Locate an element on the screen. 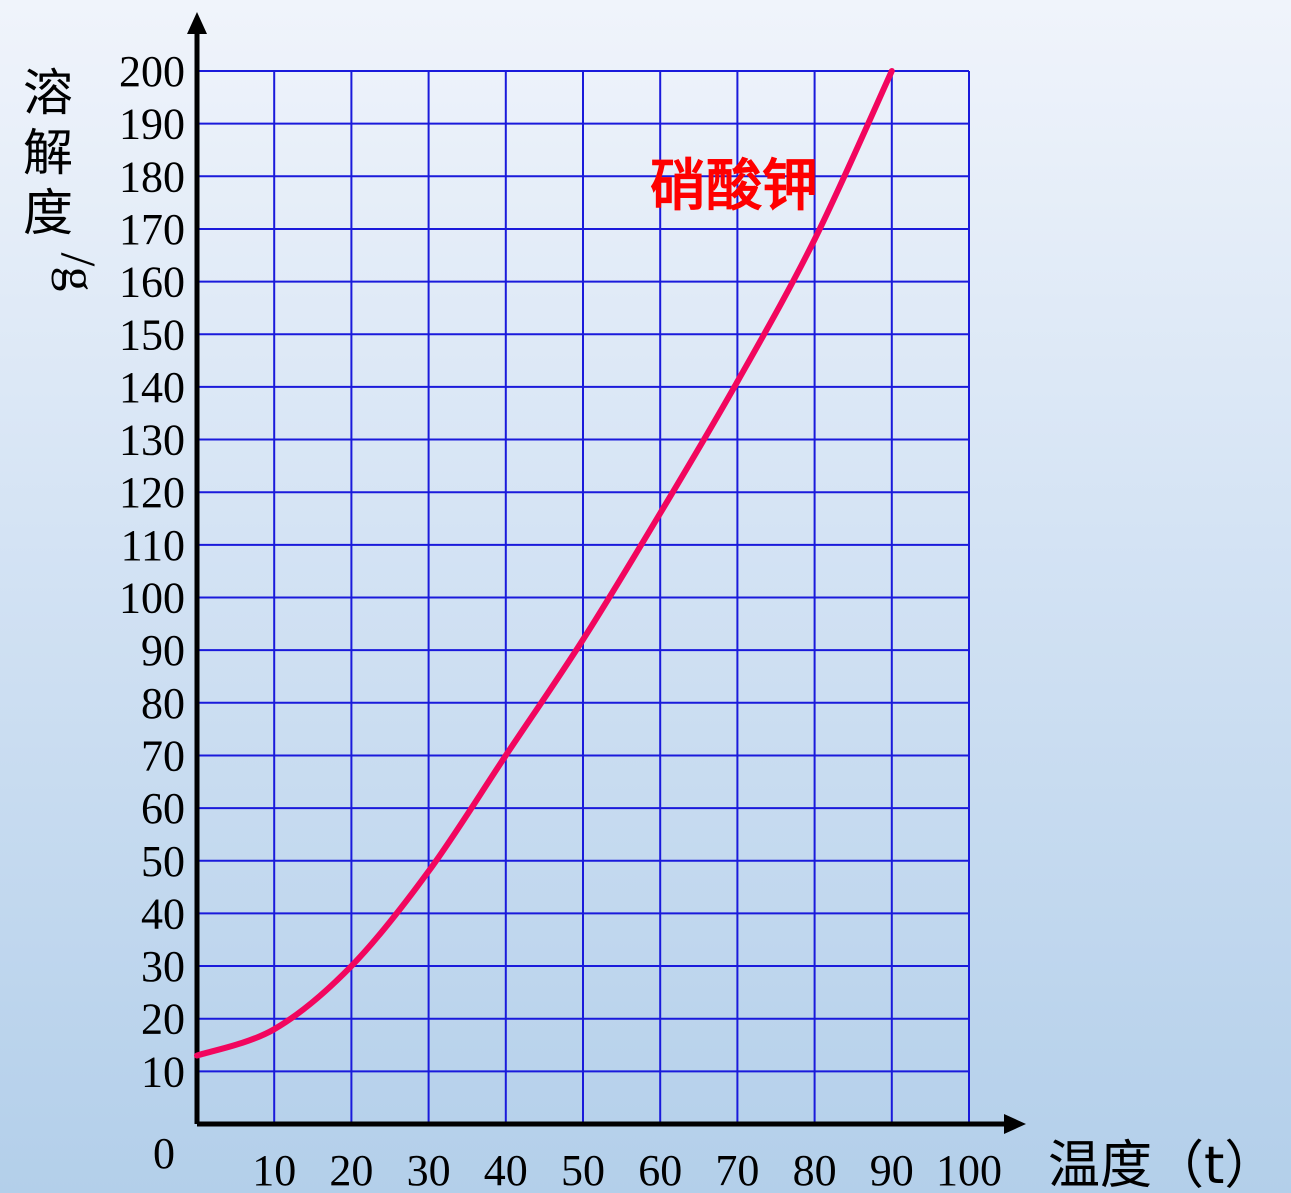 This screenshot has height=1193, width=1291. y-tick-label-50: 50 is located at coordinates (163, 861).